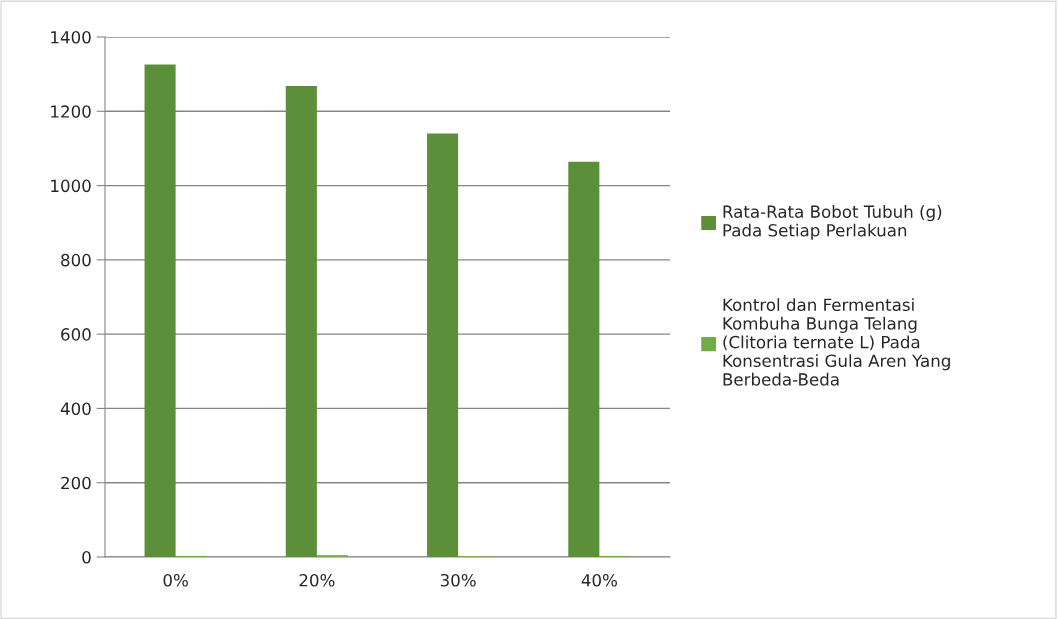 The image size is (1058, 619). I want to click on x-tick-label: 0%, so click(175, 580).